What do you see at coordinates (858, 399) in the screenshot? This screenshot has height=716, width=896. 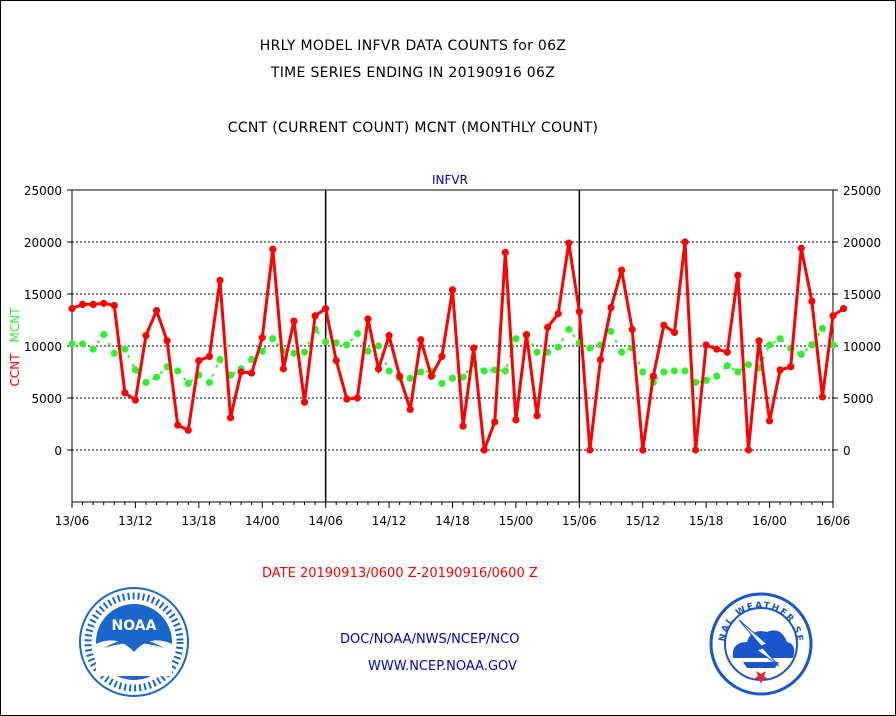 I see `y-tick-label-right: 5000` at bounding box center [858, 399].